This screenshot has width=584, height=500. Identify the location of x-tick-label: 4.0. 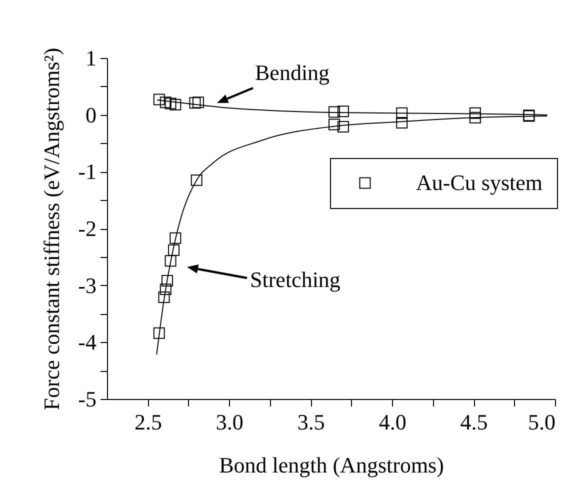
(392, 422).